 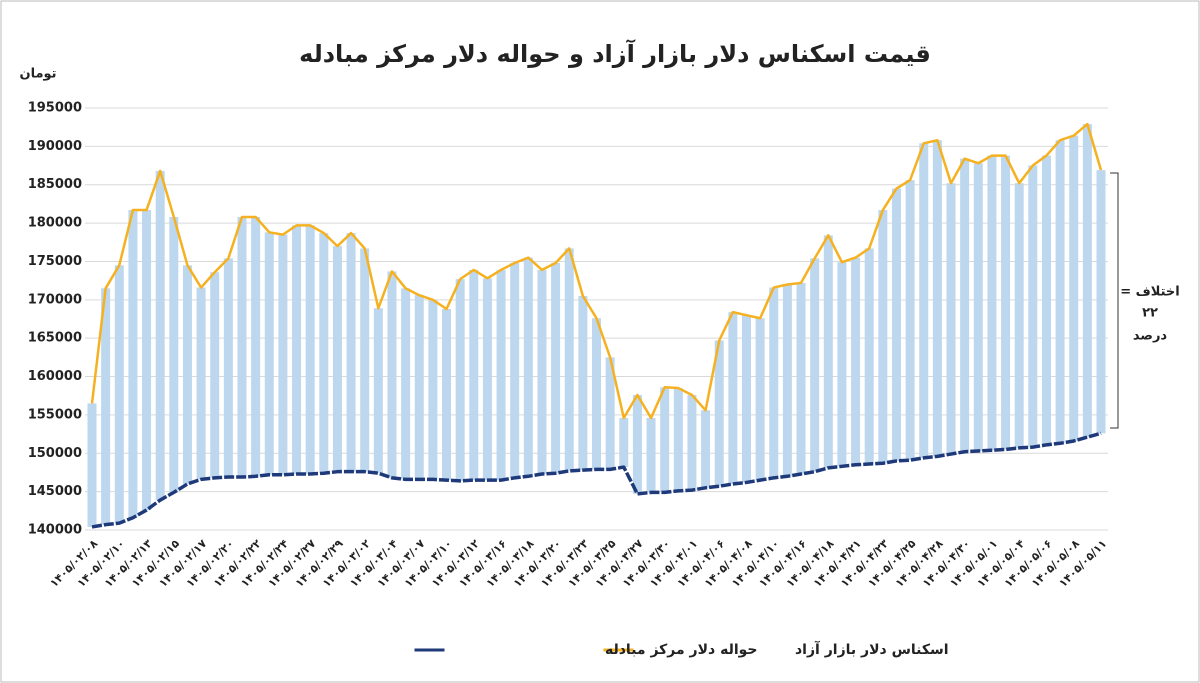 What do you see at coordinates (1150, 313) in the screenshot?
I see `annotation: ۲۲` at bounding box center [1150, 313].